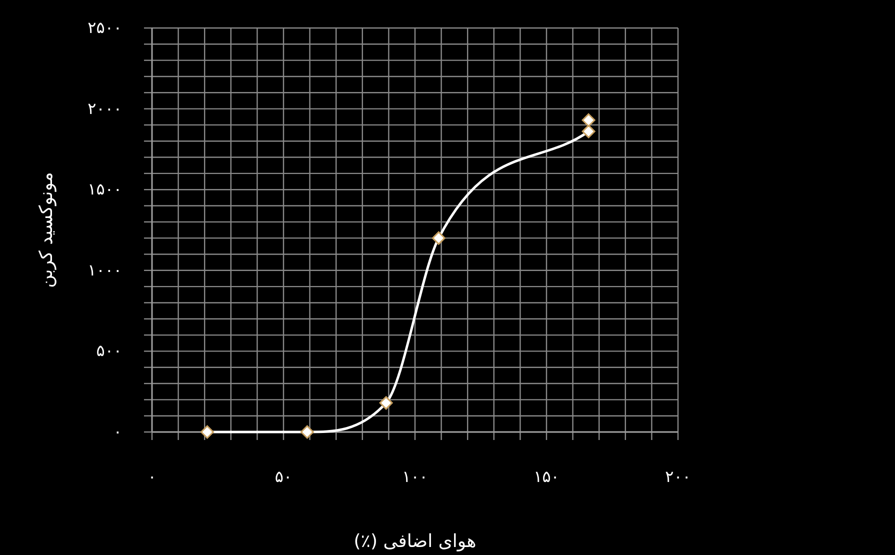  Describe the element at coordinates (105, 27) in the screenshot. I see `y-tick-label: ۲۵۰۰` at that location.